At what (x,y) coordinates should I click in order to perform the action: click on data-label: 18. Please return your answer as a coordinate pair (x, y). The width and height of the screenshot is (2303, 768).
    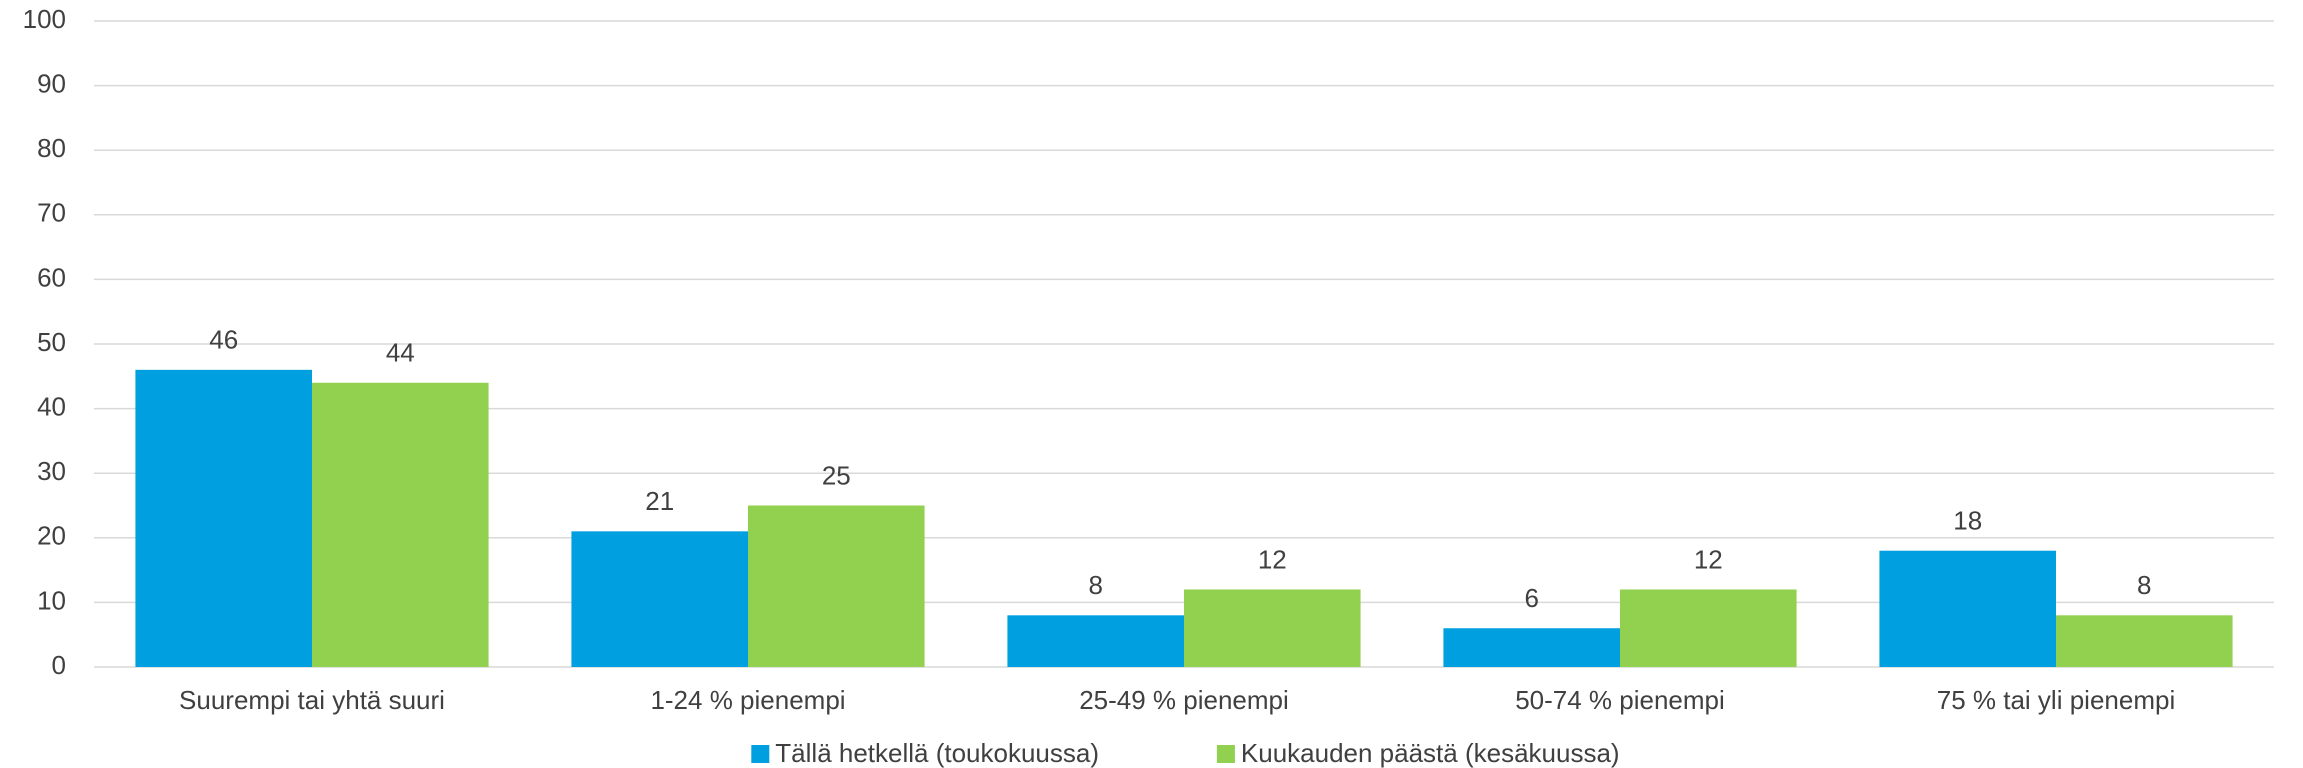
    Looking at the image, I should click on (1967, 521).